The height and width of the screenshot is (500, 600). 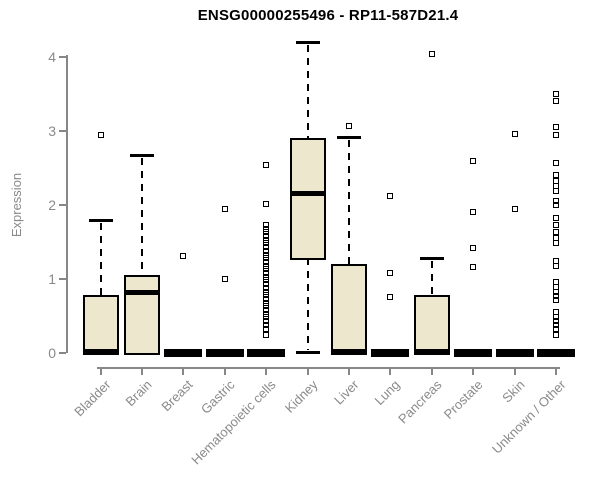 What do you see at coordinates (390, 353) in the screenshot?
I see `collapsed-box-lung` at bounding box center [390, 353].